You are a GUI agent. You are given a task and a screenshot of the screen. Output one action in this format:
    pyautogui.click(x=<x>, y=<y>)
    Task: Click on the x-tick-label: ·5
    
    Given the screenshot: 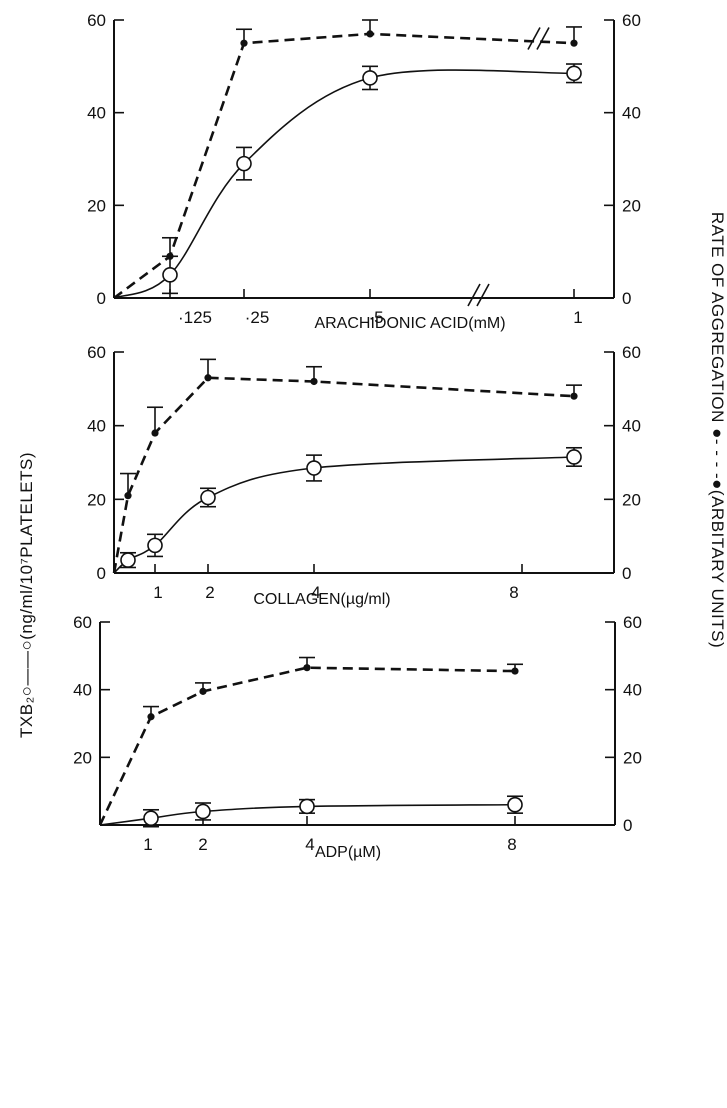 What is the action you would take?
    pyautogui.click(x=375, y=317)
    